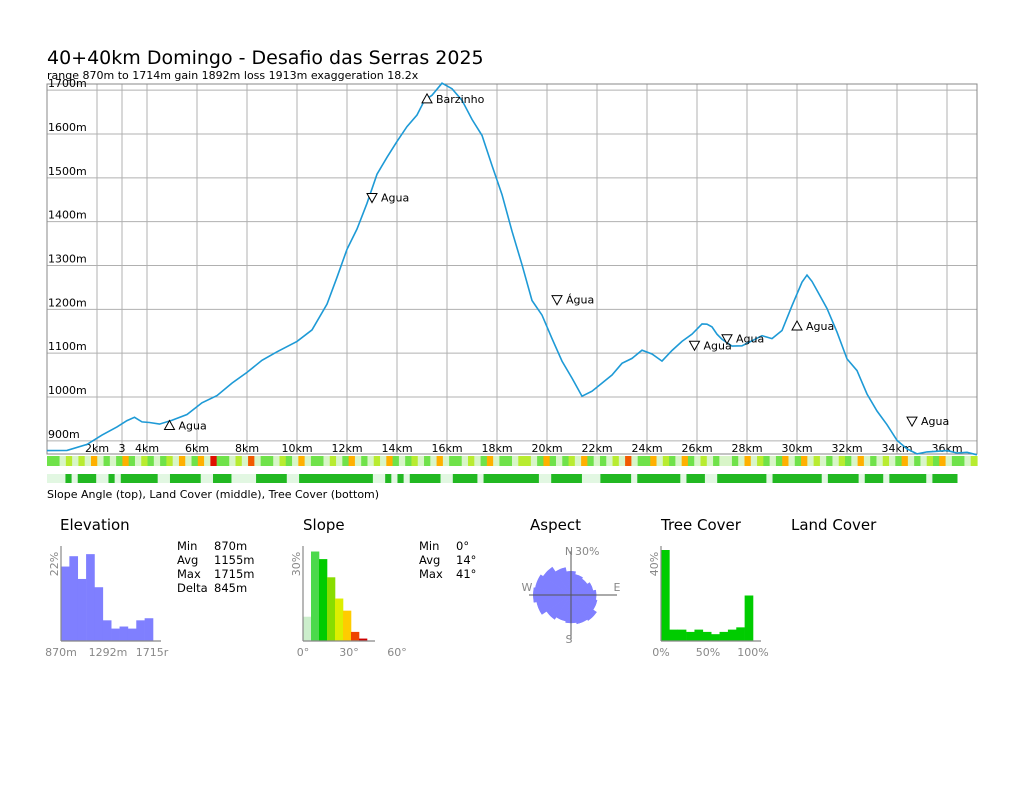 This screenshot has height=791, width=1024. Describe the element at coordinates (708, 652) in the screenshot. I see `hist-x-tick-label: 50%` at that location.